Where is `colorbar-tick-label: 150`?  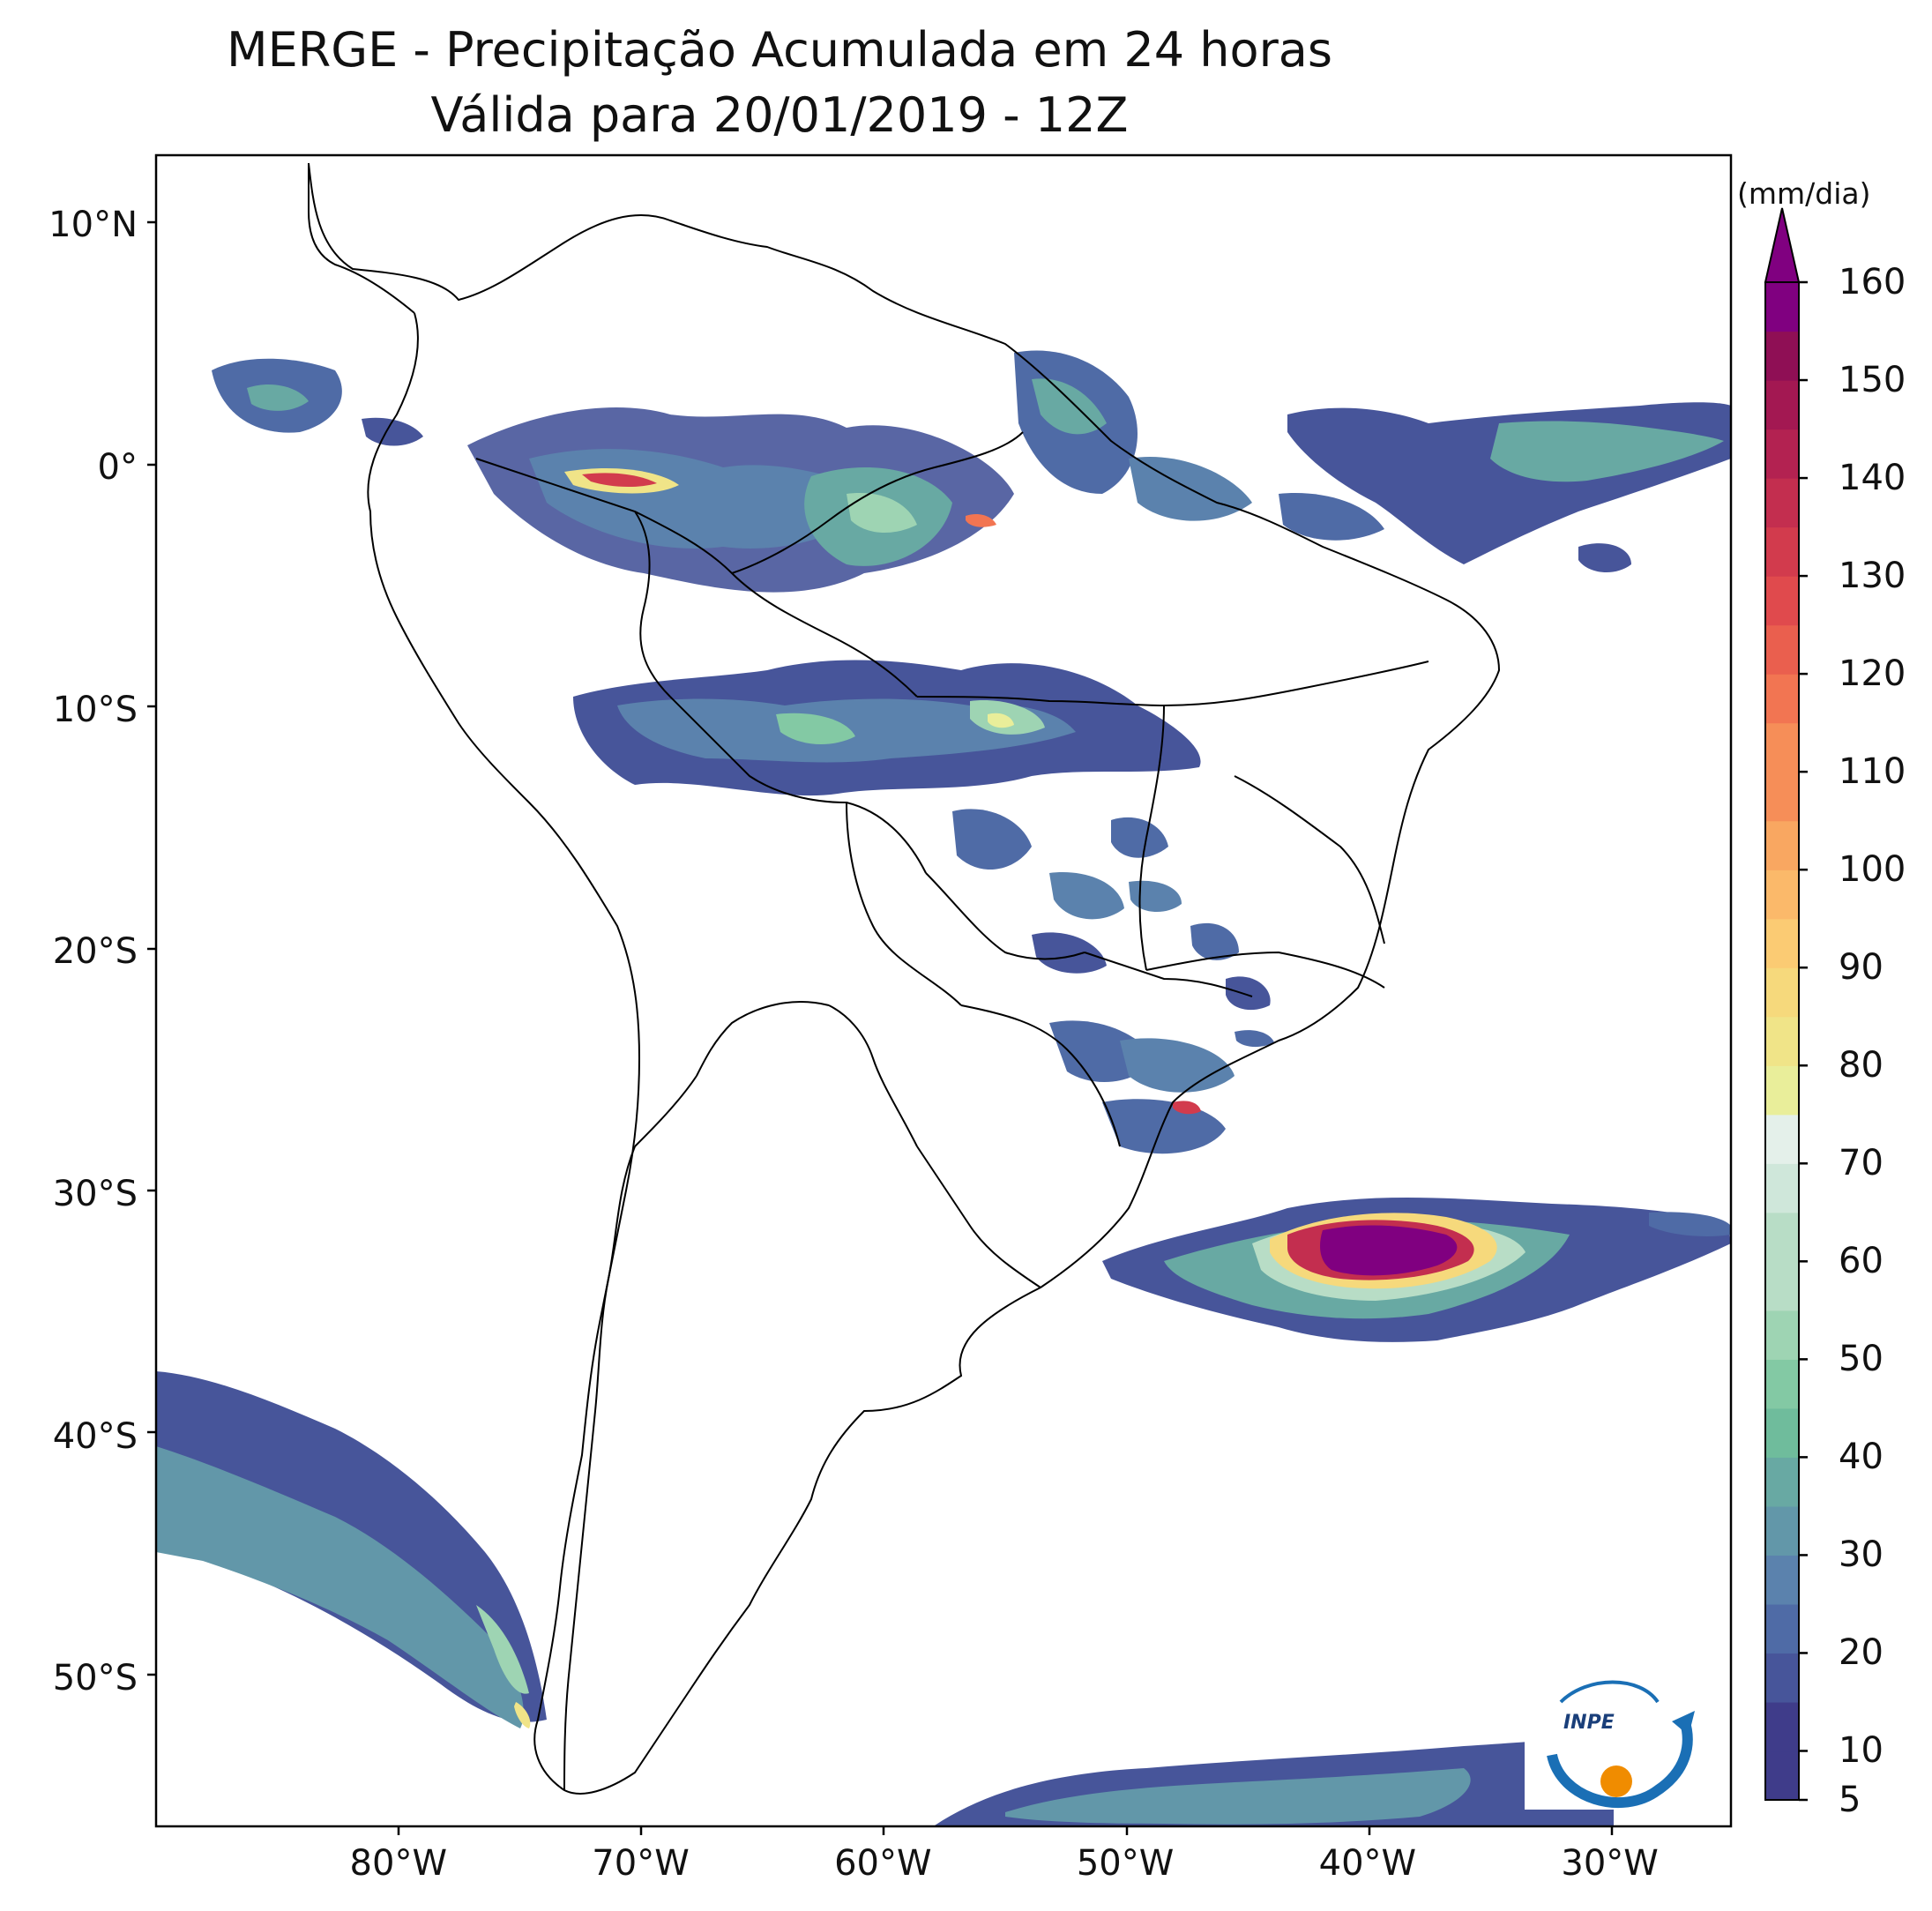 colorbar-tick-label: 150 is located at coordinates (1872, 380).